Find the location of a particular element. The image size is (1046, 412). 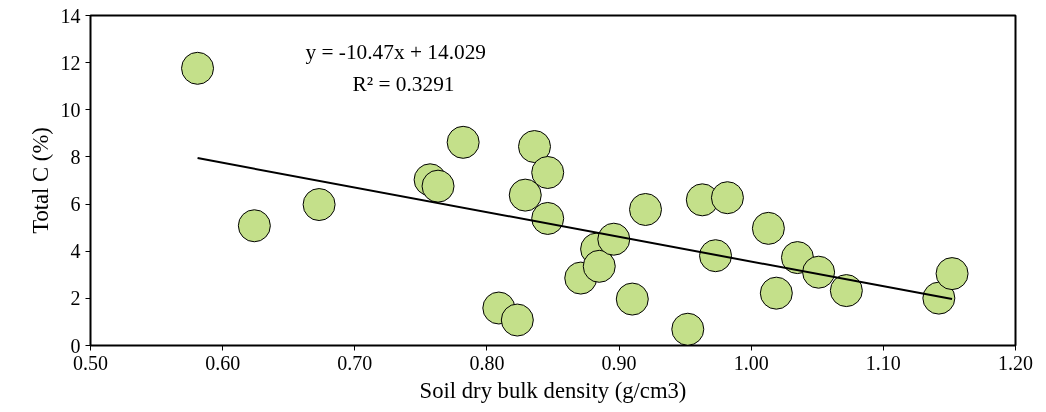

x-tick-label: 1.00 is located at coordinates (751, 362).